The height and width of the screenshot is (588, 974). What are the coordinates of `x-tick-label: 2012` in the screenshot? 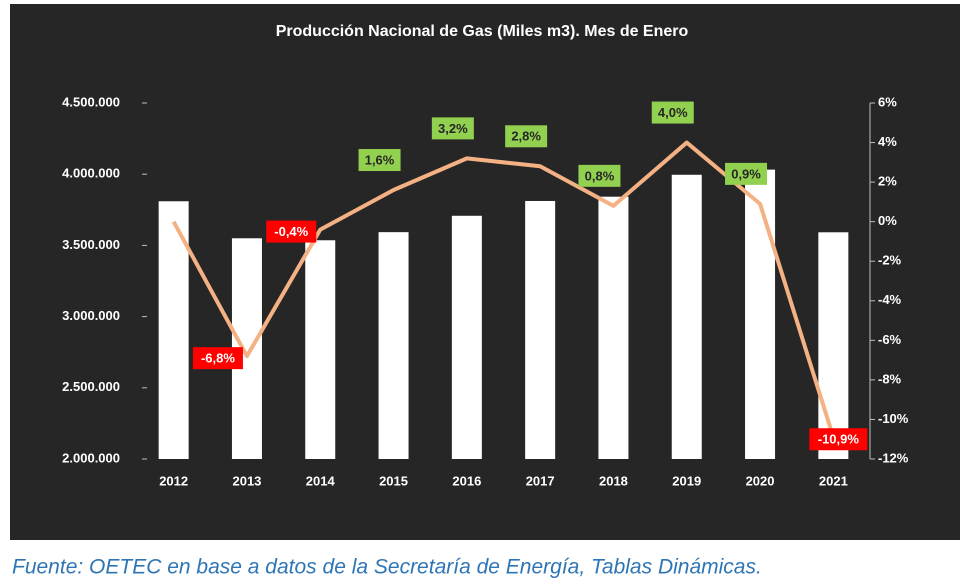 It's located at (173, 480).